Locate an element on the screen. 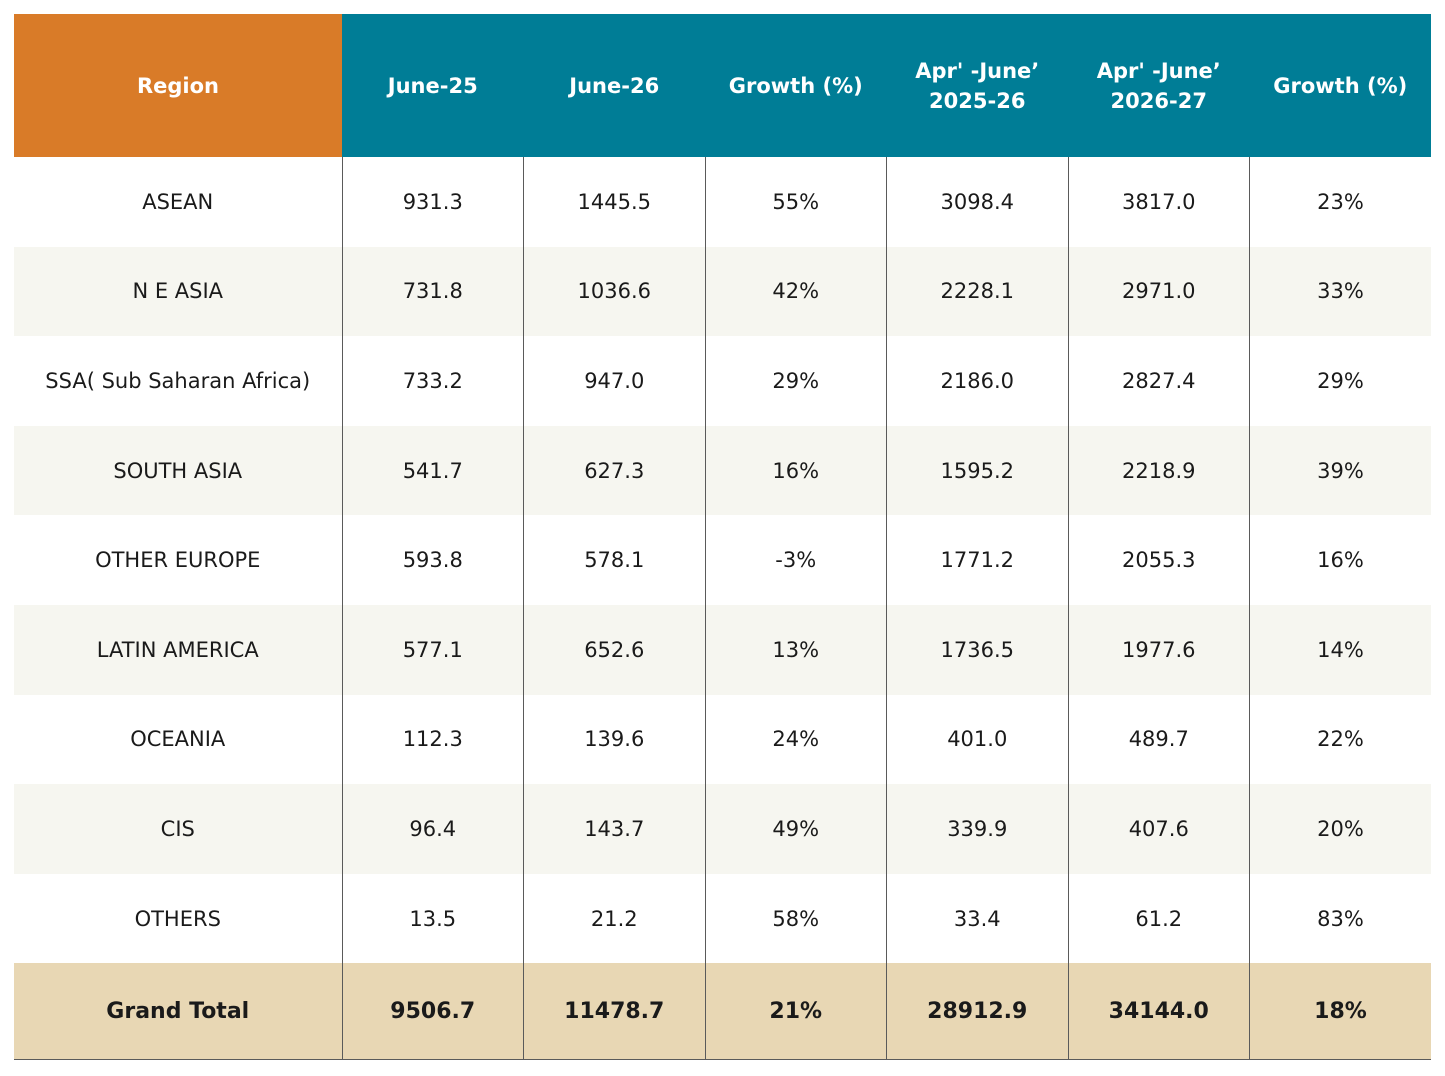 The width and height of the screenshot is (1445, 1076). table-cell: 931.3 is located at coordinates (432, 202).